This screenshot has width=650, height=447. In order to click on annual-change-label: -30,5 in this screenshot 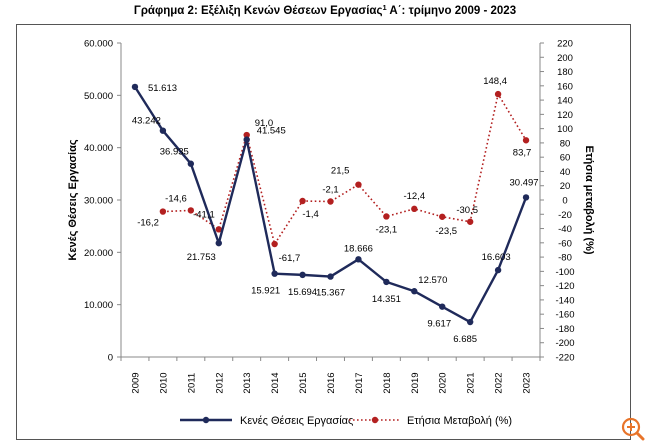, I will do `click(467, 210)`.